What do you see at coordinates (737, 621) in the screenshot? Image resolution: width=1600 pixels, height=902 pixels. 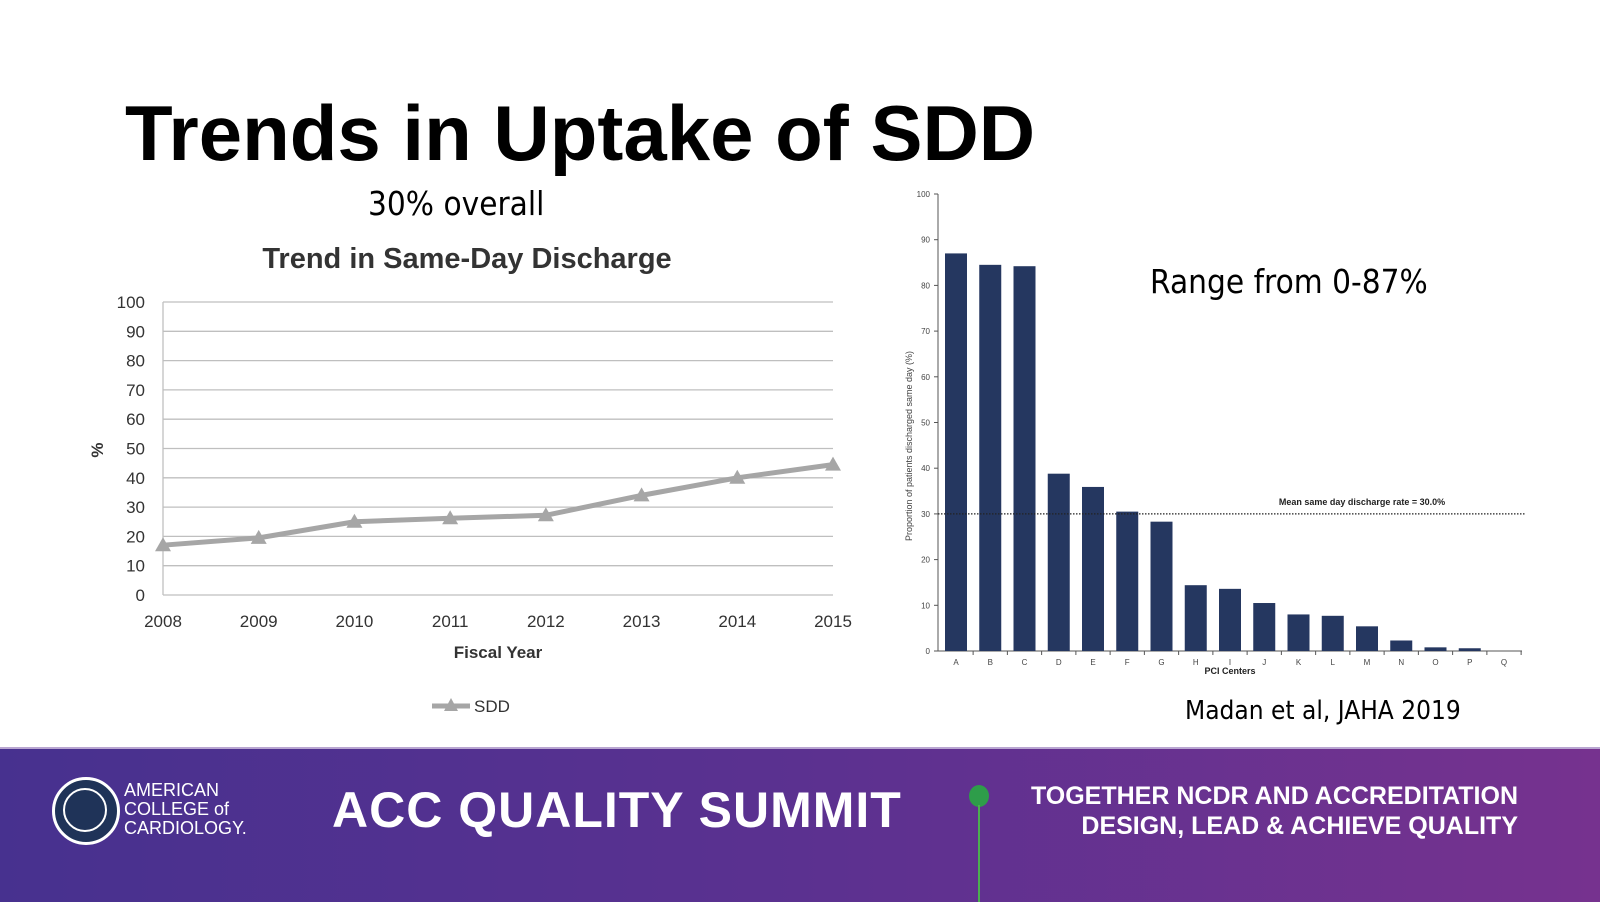 I see `x-tick-label: 2014` at bounding box center [737, 621].